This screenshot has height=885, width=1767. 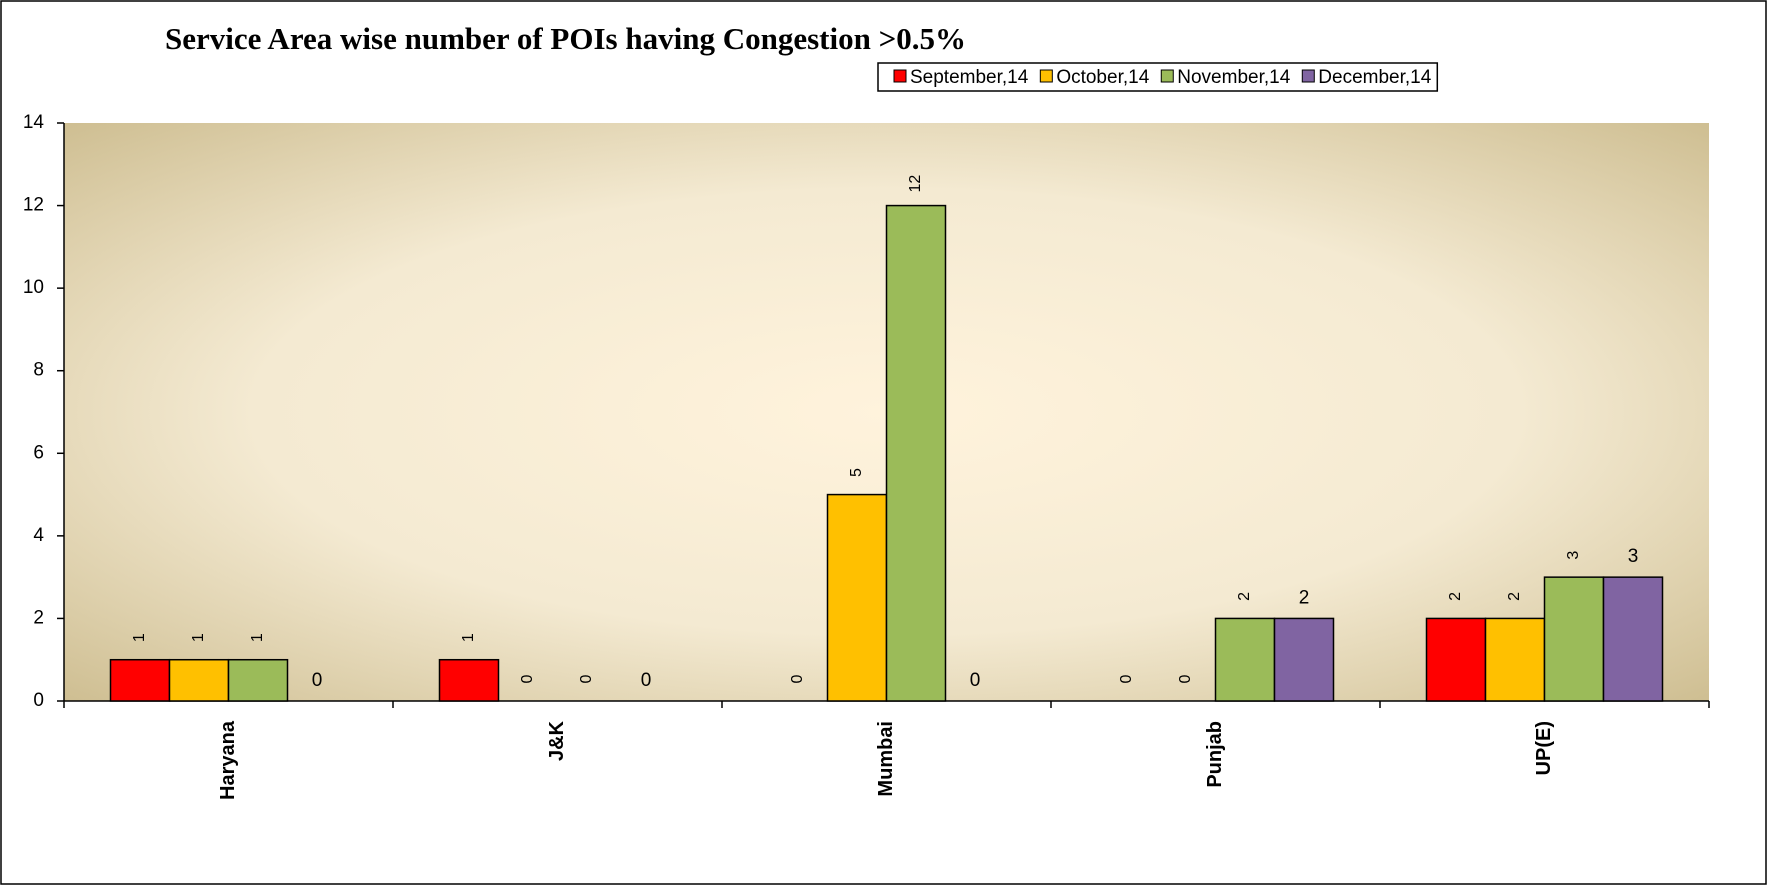 What do you see at coordinates (886, 759) in the screenshot?
I see `x-tick-label: Mumbai` at bounding box center [886, 759].